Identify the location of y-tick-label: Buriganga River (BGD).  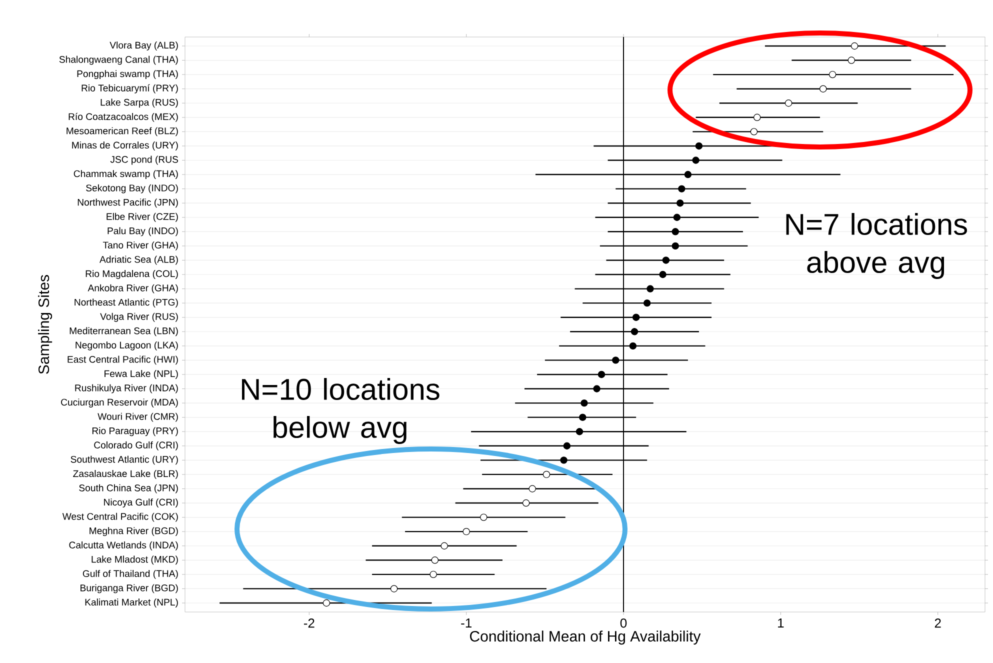
(129, 589).